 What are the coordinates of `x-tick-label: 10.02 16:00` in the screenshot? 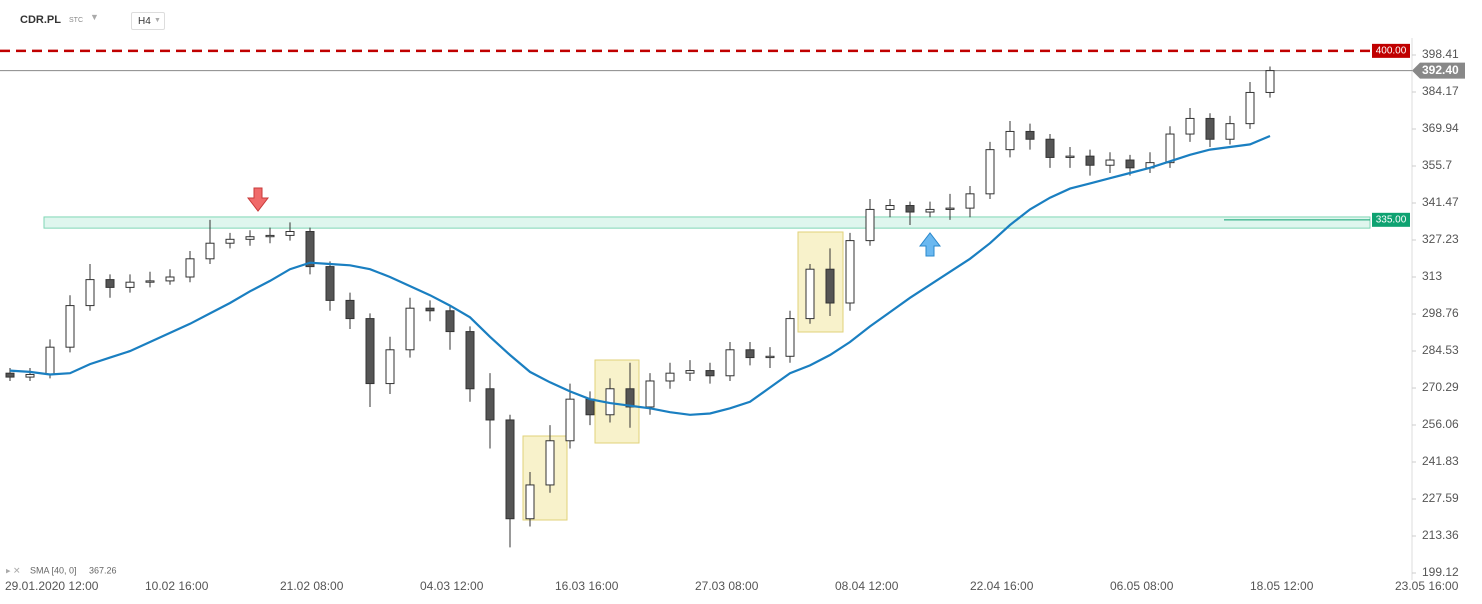 It's located at (177, 586).